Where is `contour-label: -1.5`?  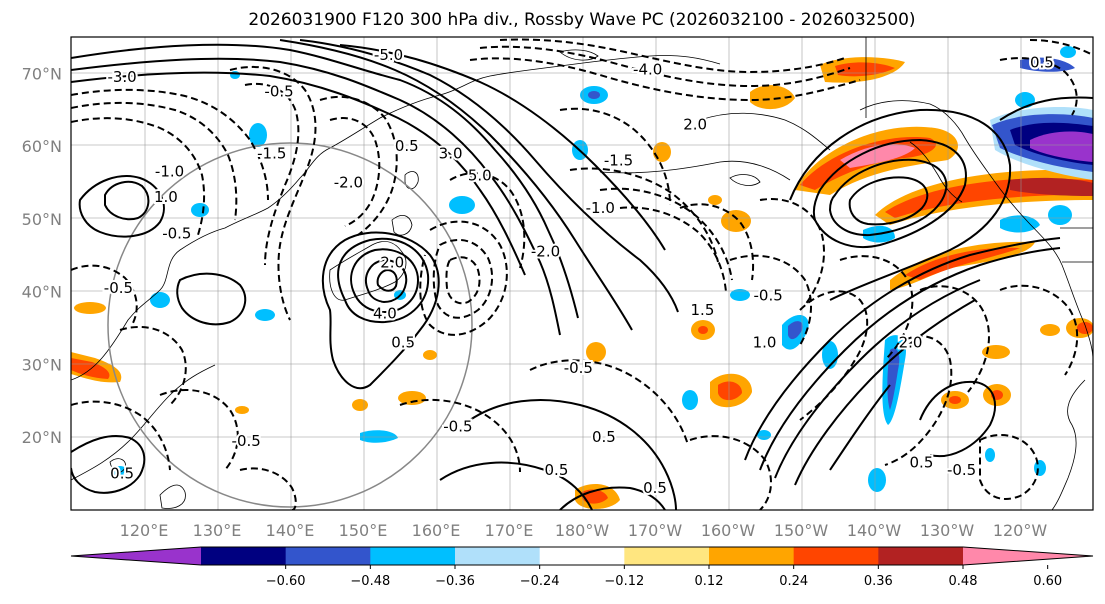
contour-label: -1.5 is located at coordinates (618, 161).